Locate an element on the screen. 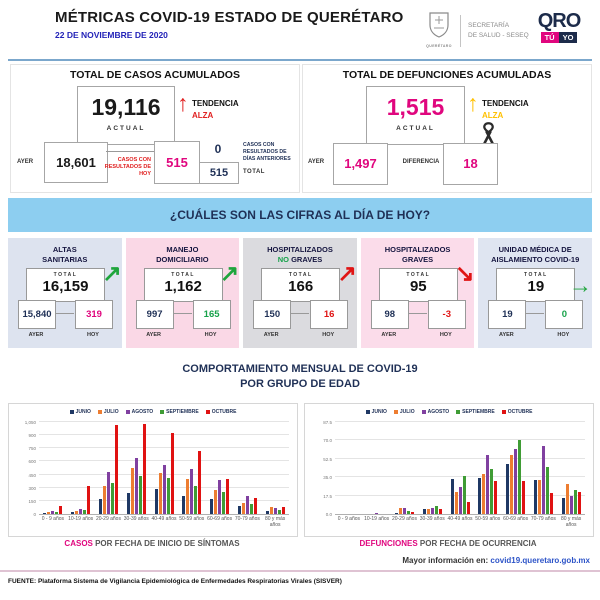  metric-total-value: 166 is located at coordinates (301, 286).